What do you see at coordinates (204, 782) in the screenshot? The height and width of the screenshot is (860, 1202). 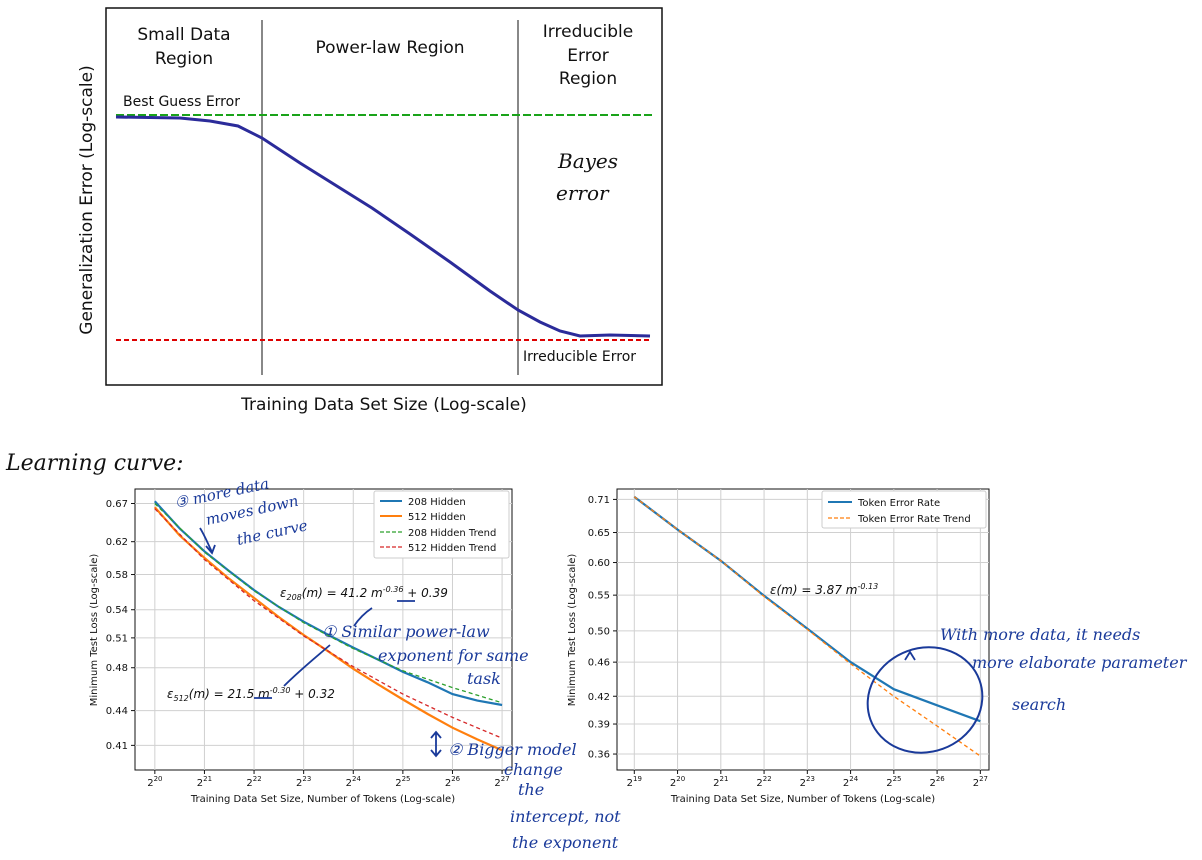 I see `left-xtick-label: 221` at bounding box center [204, 782].